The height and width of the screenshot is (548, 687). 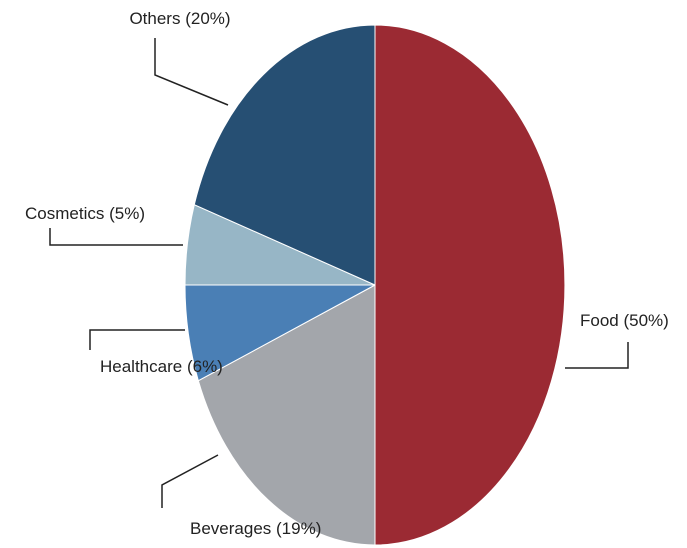 I want to click on slice-label: Food (50%), so click(x=624, y=320).